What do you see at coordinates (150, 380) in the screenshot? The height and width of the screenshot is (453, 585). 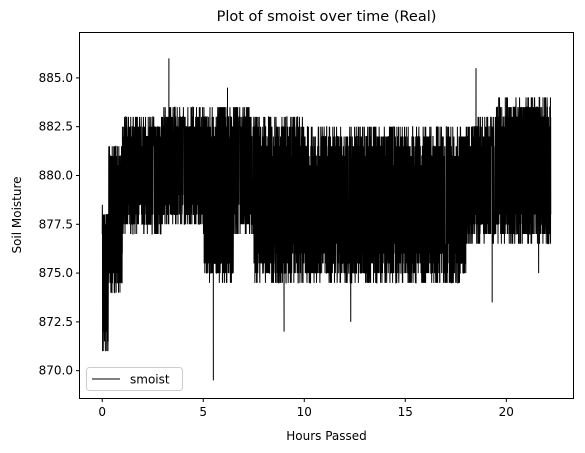 I see `legend-label-smoist: smoist` at bounding box center [150, 380].